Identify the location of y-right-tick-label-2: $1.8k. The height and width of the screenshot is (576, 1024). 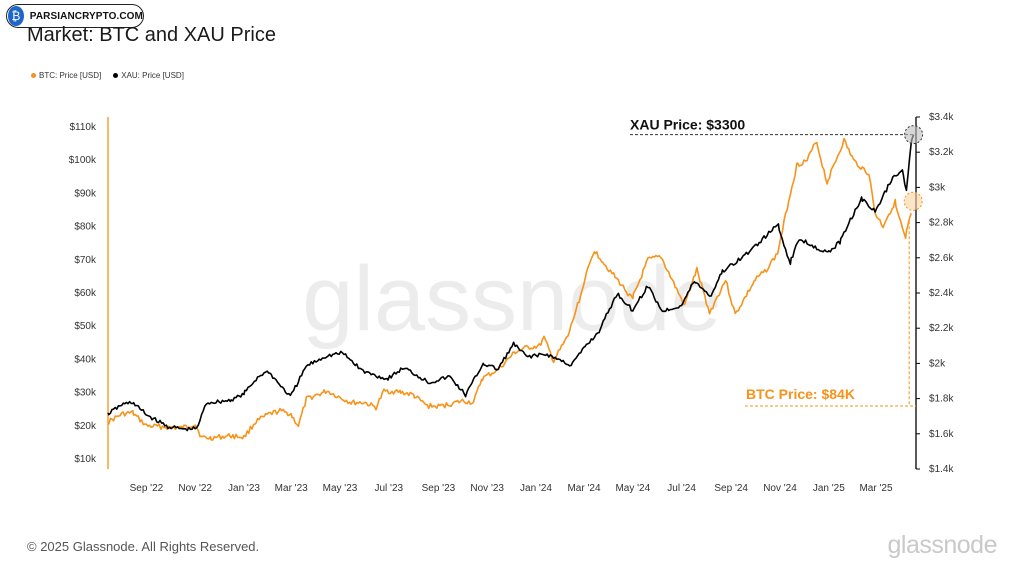
(941, 399).